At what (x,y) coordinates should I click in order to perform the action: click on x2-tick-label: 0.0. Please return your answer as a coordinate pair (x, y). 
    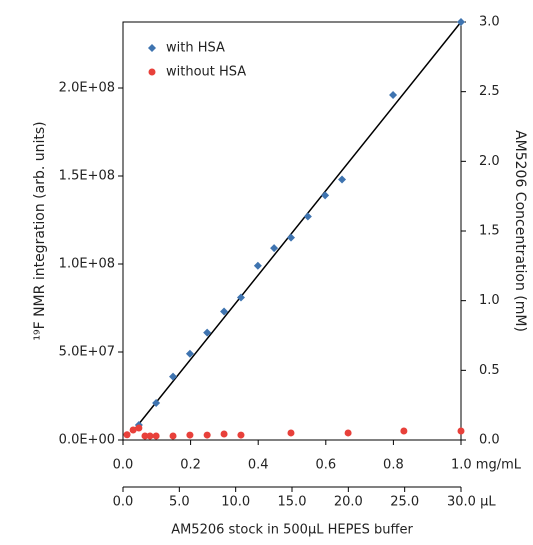
    Looking at the image, I should click on (123, 502).